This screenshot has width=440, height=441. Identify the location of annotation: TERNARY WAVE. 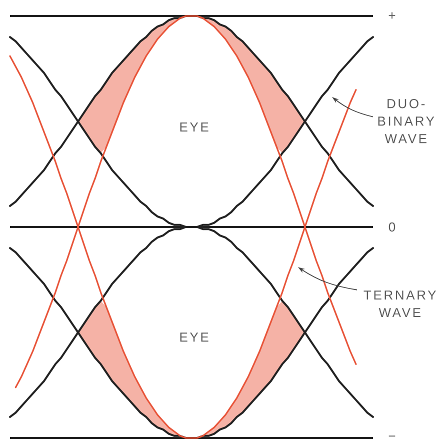
(400, 304).